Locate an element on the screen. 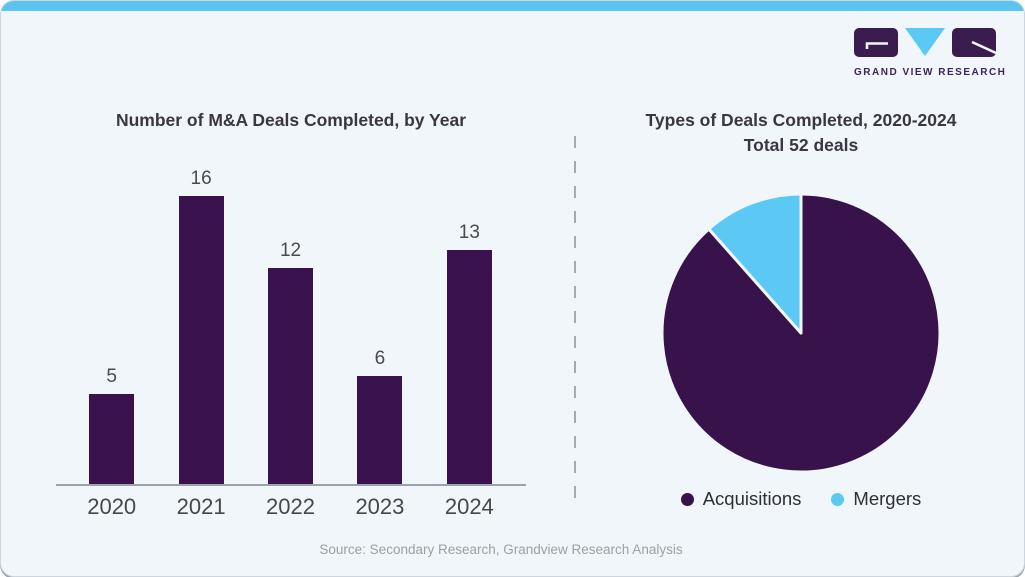  bar-column-2020: 5 is located at coordinates (111, 326).